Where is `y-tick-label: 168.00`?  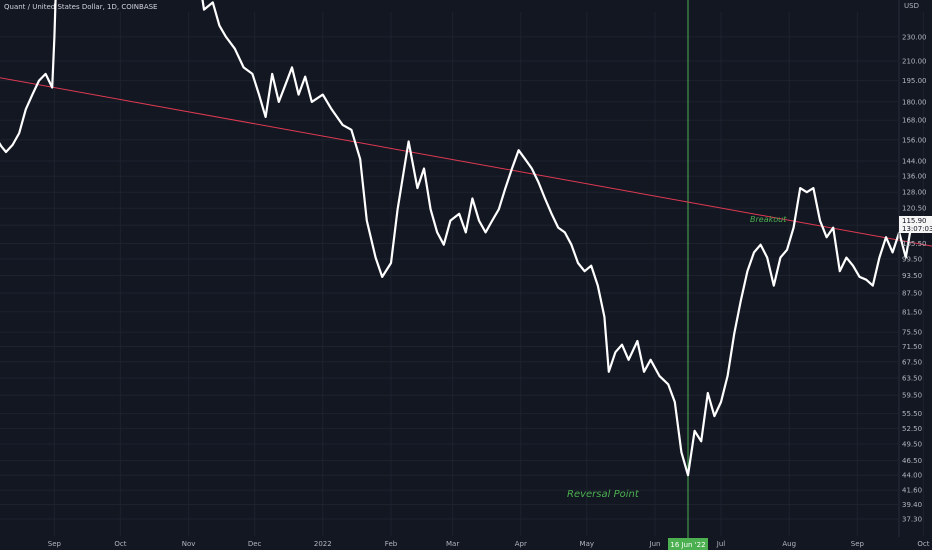 y-tick-label: 168.00 is located at coordinates (914, 121).